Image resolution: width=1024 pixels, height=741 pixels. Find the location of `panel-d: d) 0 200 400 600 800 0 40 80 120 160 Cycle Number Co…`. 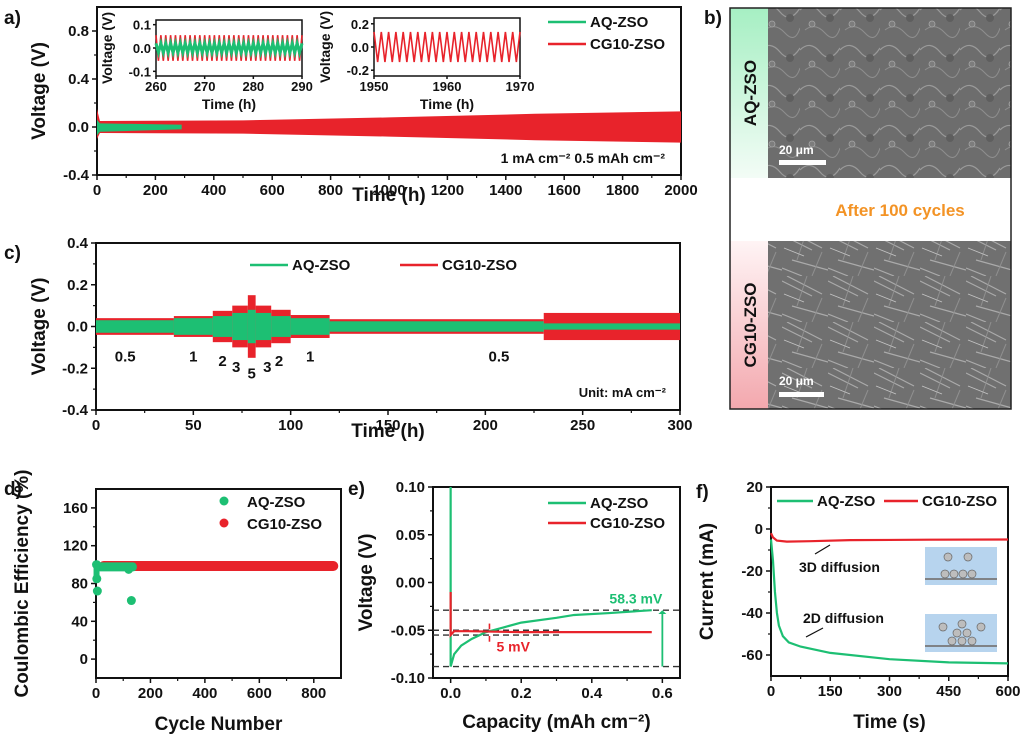

panel-d: d) 0 200 400 600 800 0 40 80 120 160 Cycle Number Co… is located at coordinates (173, 602).